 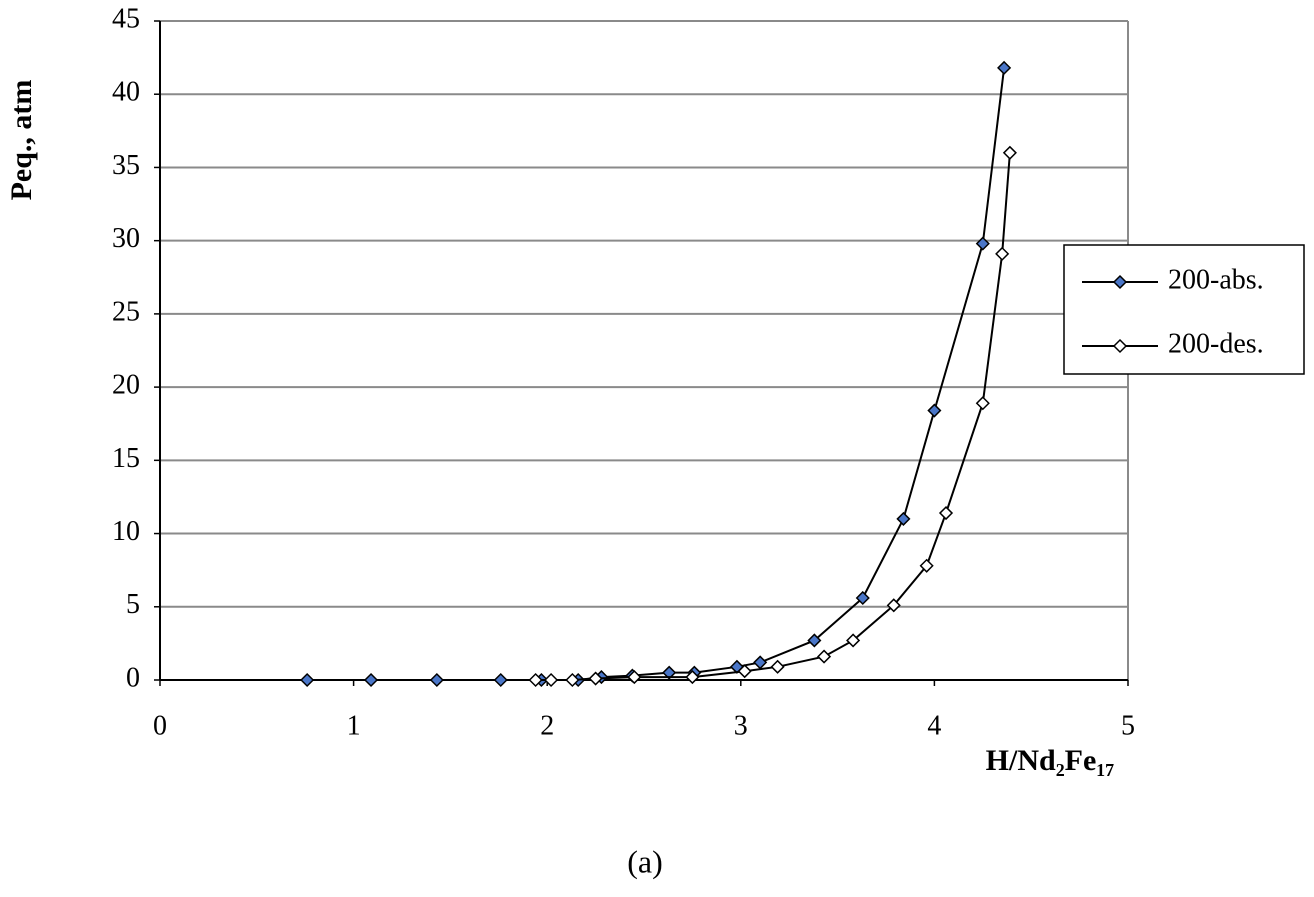 What do you see at coordinates (133, 604) in the screenshot?
I see `y-tick-label: 5` at bounding box center [133, 604].